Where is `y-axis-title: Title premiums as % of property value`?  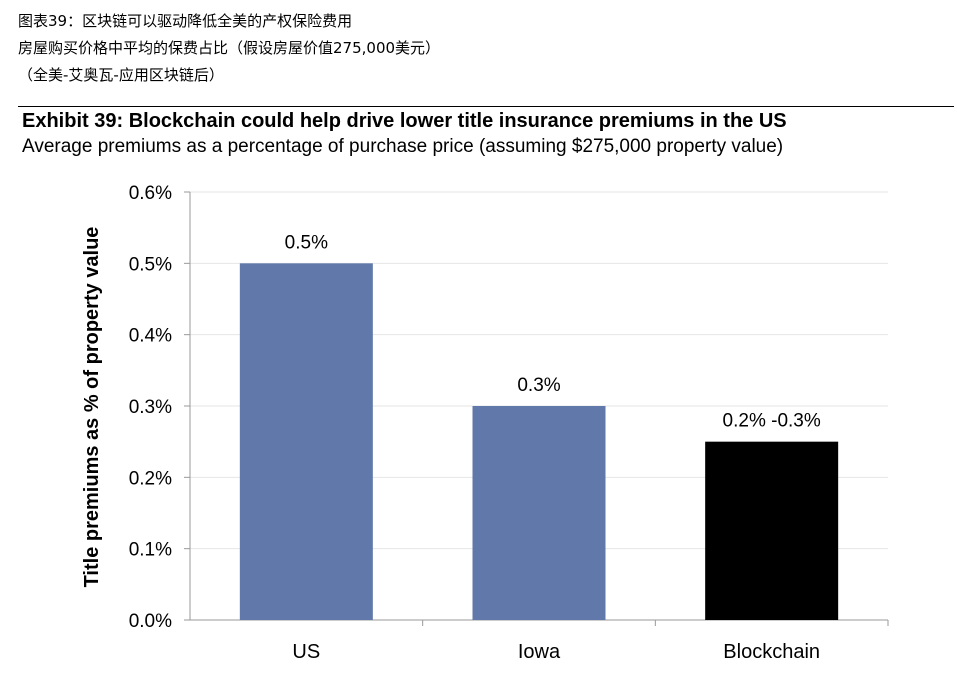 y-axis-title: Title premiums as % of property value is located at coordinates (92, 407).